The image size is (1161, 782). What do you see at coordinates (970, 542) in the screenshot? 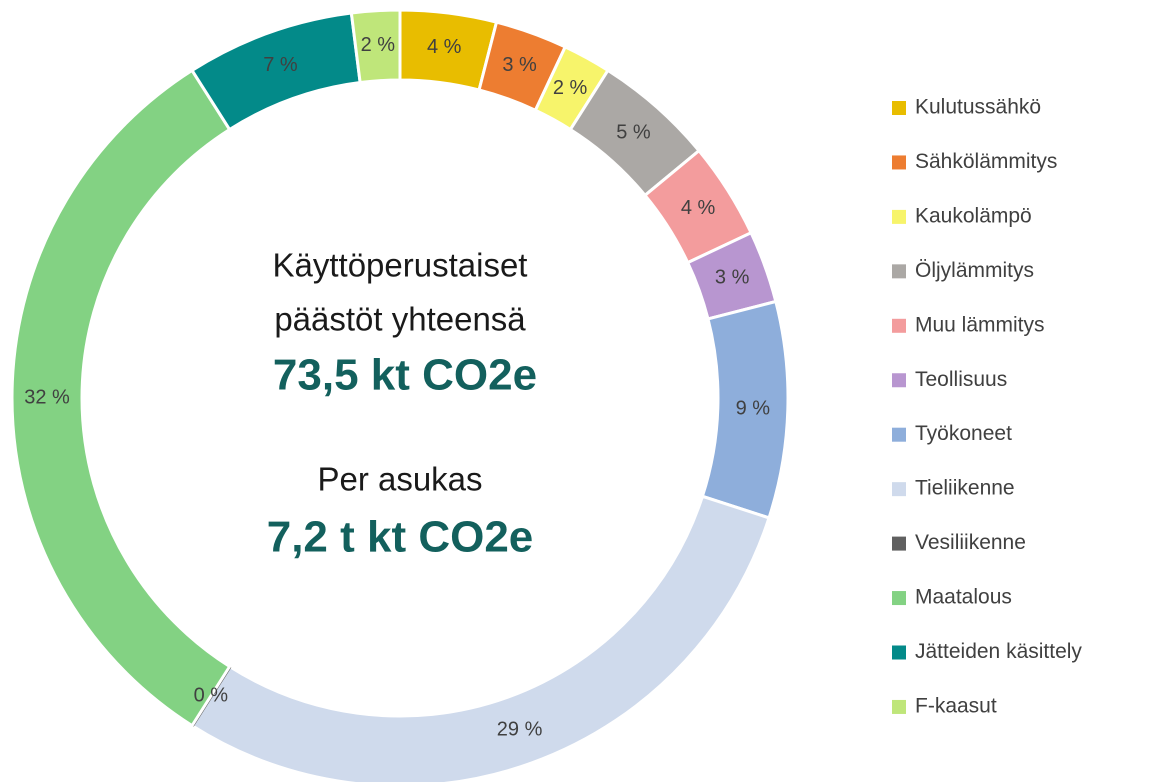
I see `legend-label: Vesiliikenne` at bounding box center [970, 542].